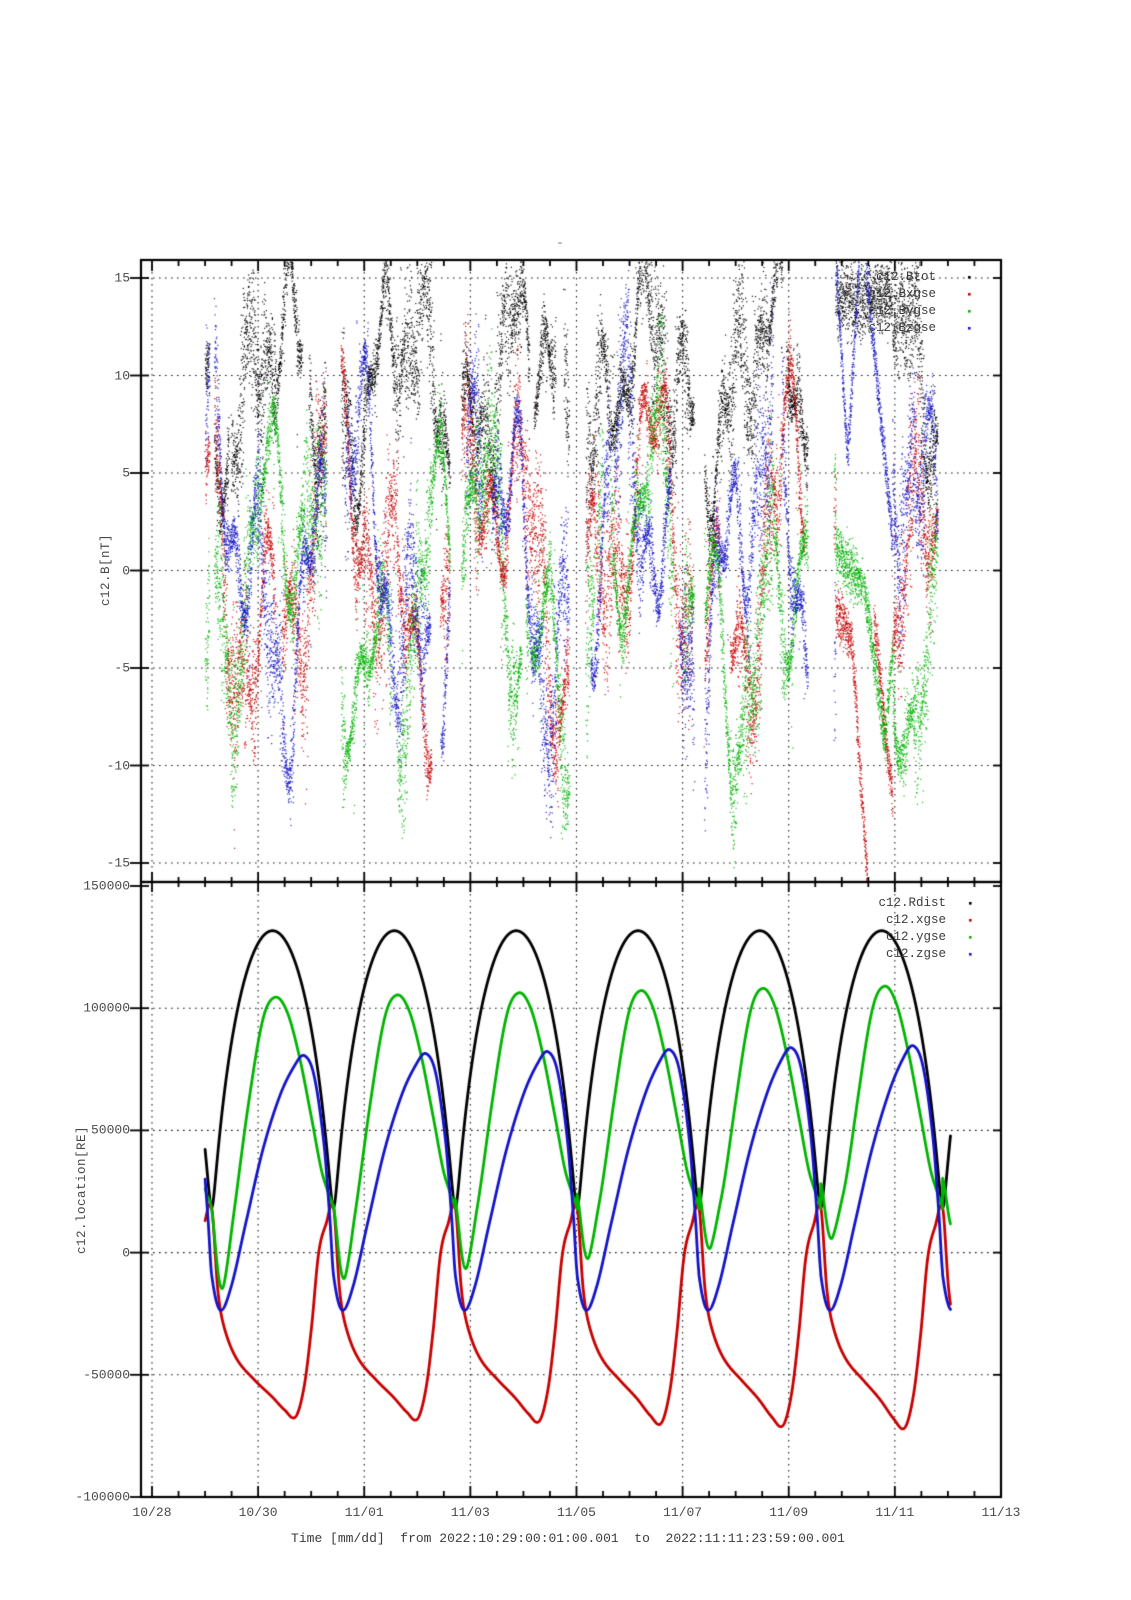 This screenshot has height=1600, width=1131. Describe the element at coordinates (915, 936) in the screenshot. I see `location-legend-entry: c12.ygse` at that location.